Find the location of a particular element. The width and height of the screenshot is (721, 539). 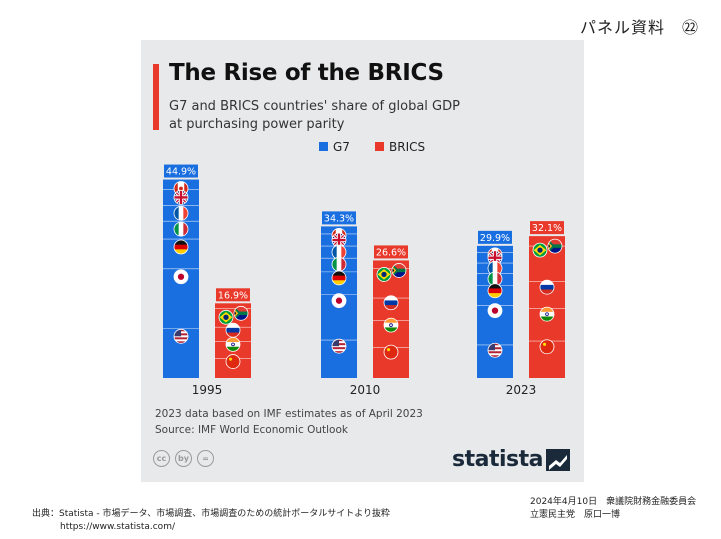

license-icons: cc by = is located at coordinates (183, 458).